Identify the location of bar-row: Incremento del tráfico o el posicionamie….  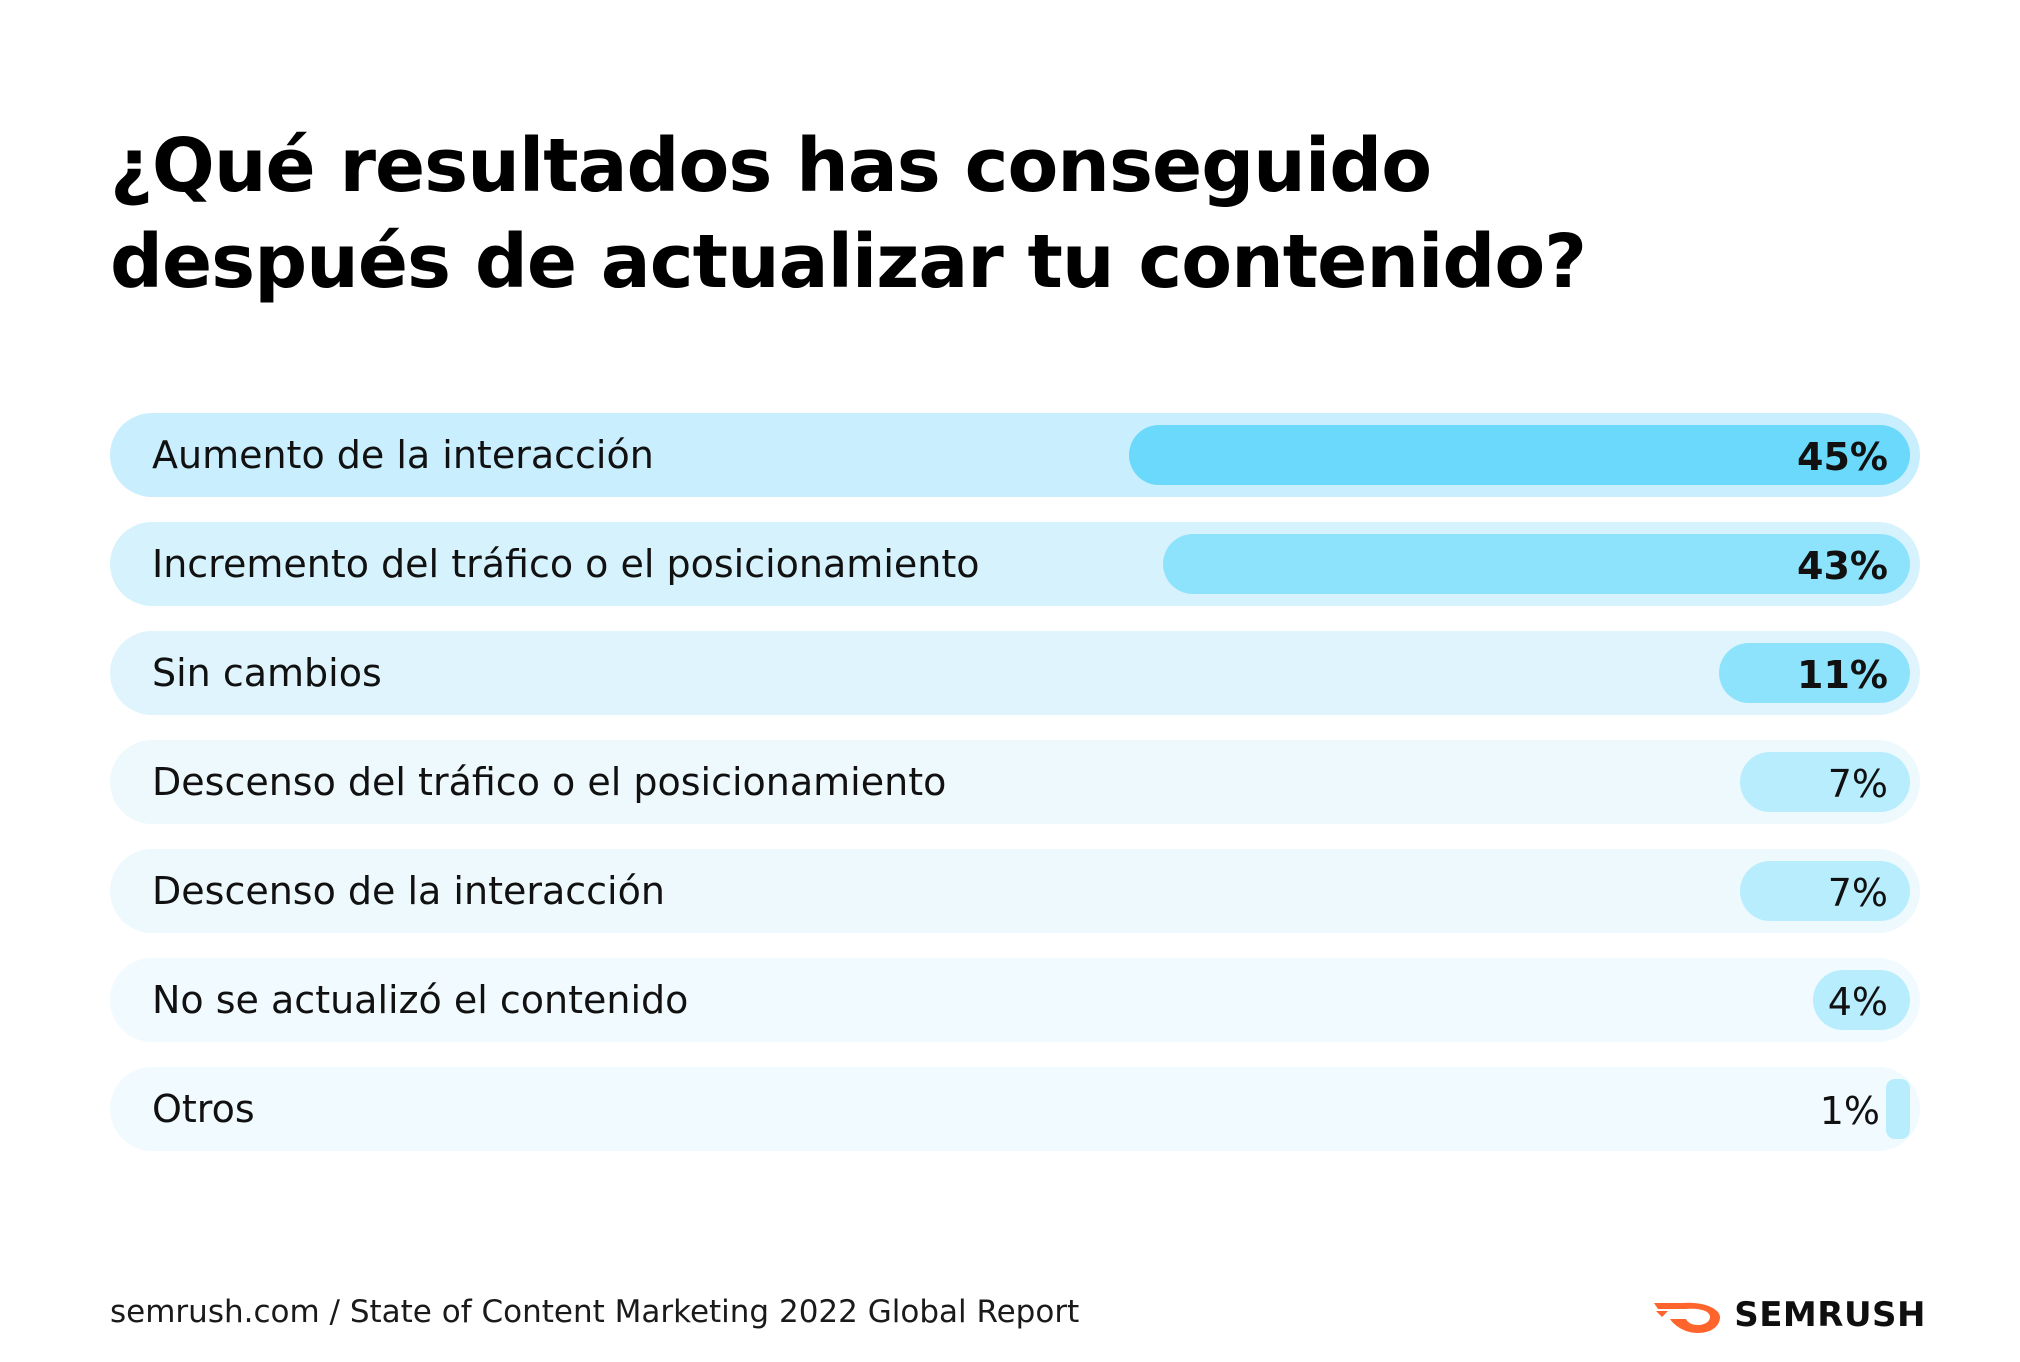
(1015, 564).